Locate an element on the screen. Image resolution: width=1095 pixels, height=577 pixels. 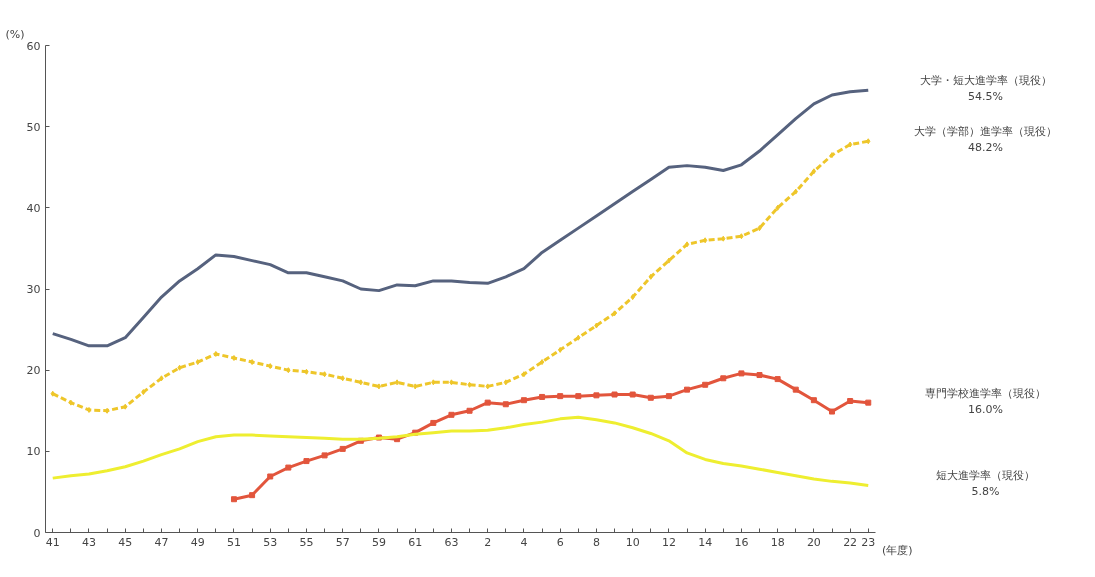
x-tick-label: 2 is located at coordinates (488, 542).